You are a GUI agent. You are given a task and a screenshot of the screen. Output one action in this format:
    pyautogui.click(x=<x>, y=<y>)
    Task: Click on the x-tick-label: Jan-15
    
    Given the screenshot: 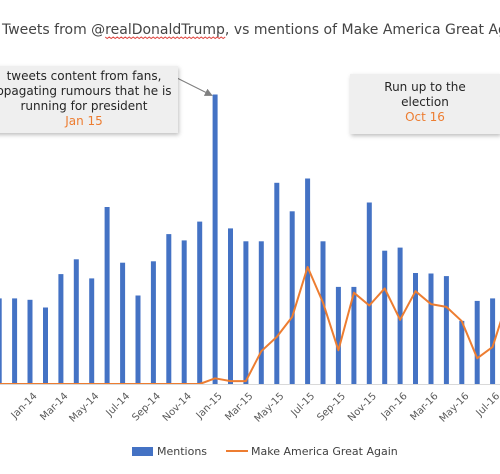 What is the action you would take?
    pyautogui.click(x=209, y=406)
    